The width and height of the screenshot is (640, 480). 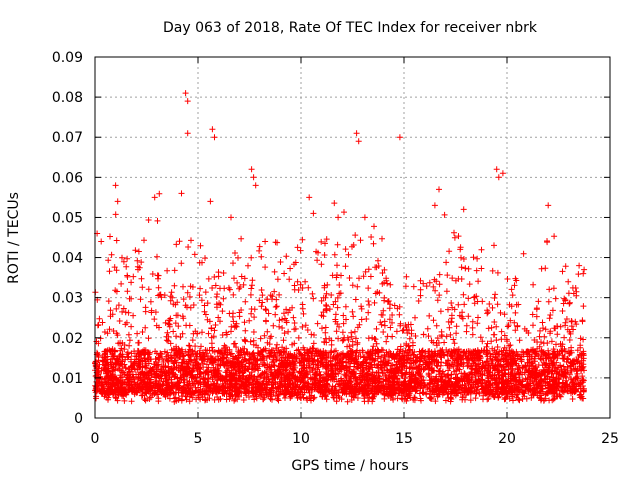 What do you see at coordinates (67, 138) in the screenshot?
I see `y-tick-label: 0.07` at bounding box center [67, 138].